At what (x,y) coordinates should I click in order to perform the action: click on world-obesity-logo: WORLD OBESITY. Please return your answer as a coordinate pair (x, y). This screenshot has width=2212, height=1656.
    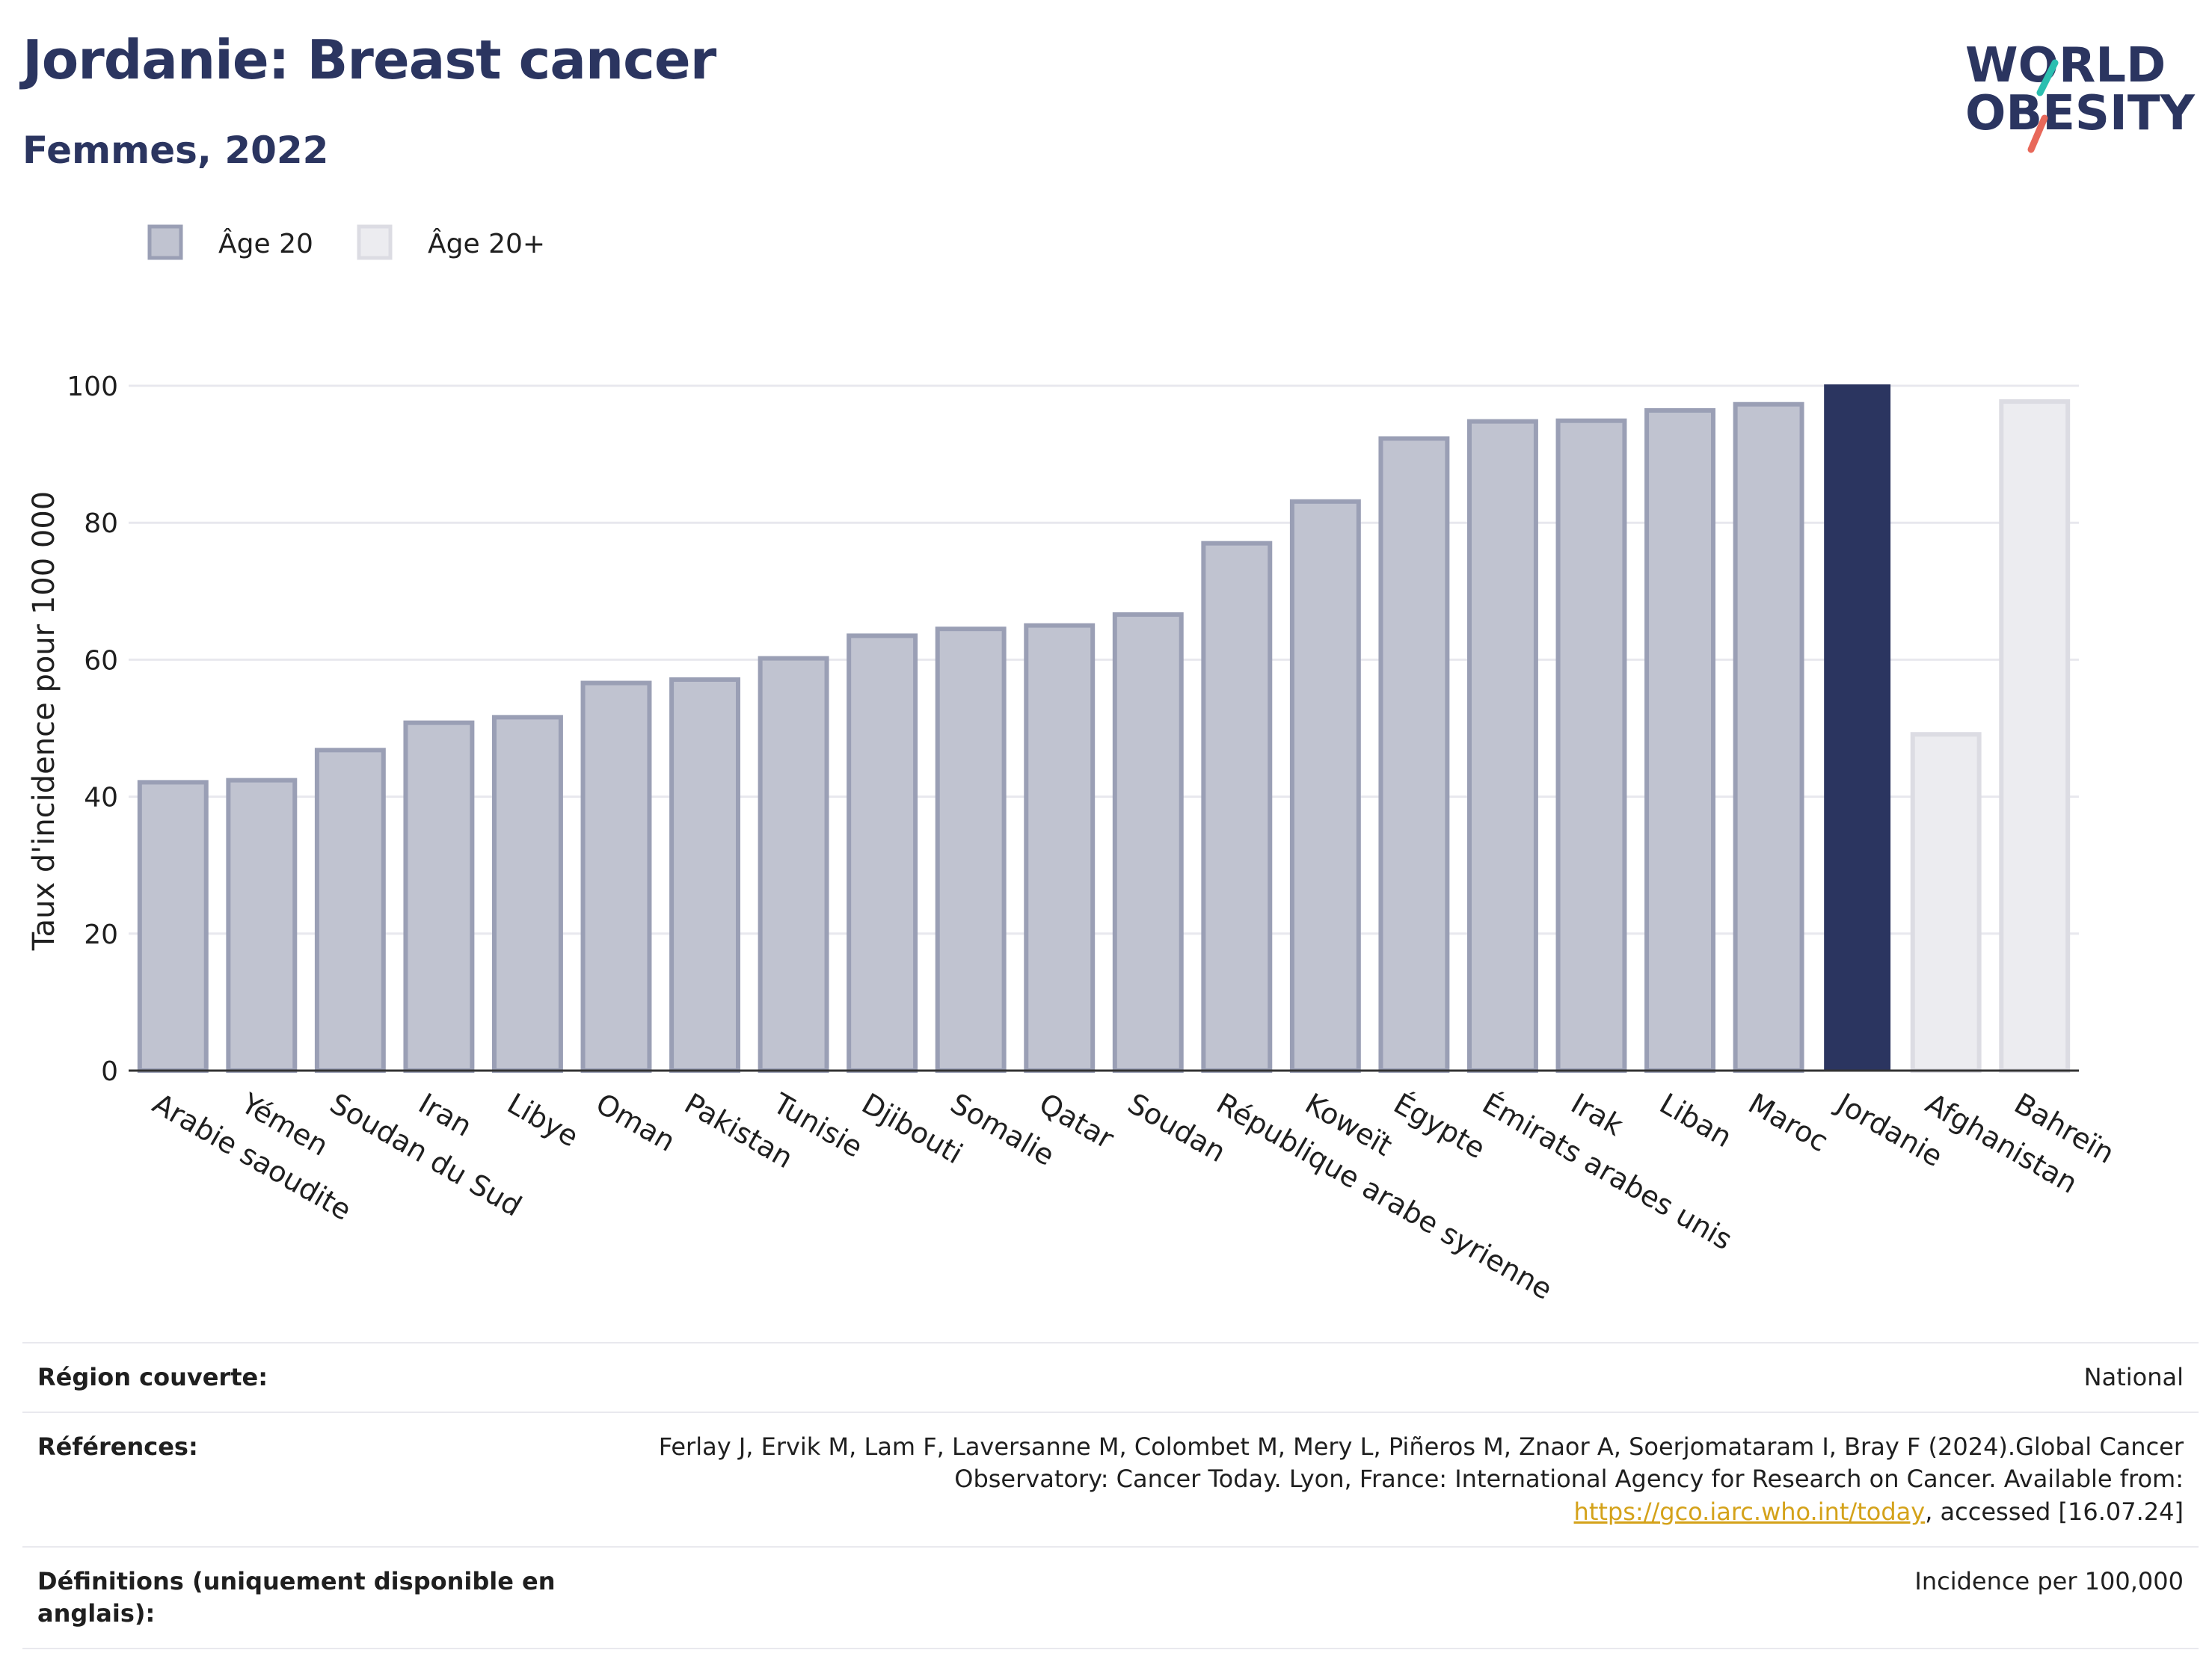
    Looking at the image, I should click on (2079, 91).